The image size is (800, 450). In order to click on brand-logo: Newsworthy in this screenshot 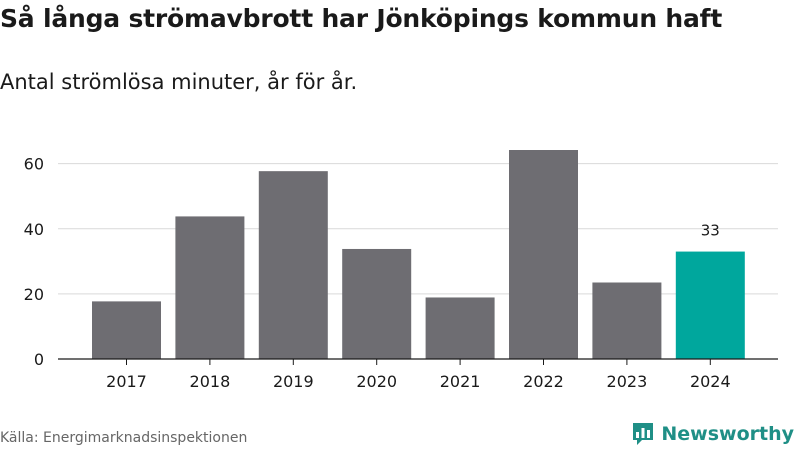, I will do `click(712, 434)`.